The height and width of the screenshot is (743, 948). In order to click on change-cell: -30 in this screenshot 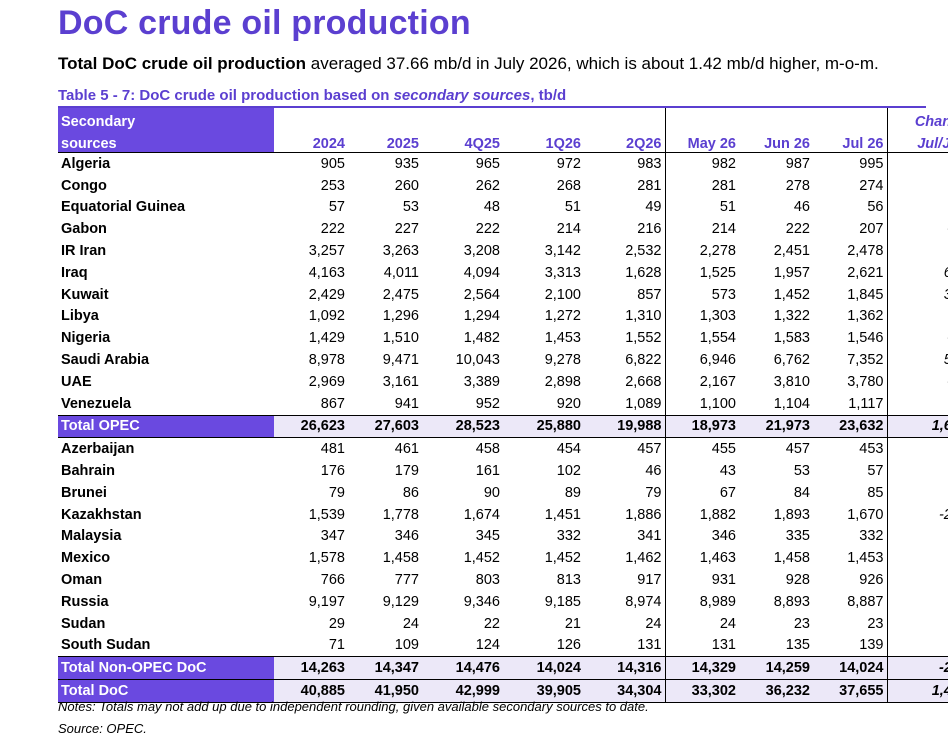, I will do `click(917, 381)`.